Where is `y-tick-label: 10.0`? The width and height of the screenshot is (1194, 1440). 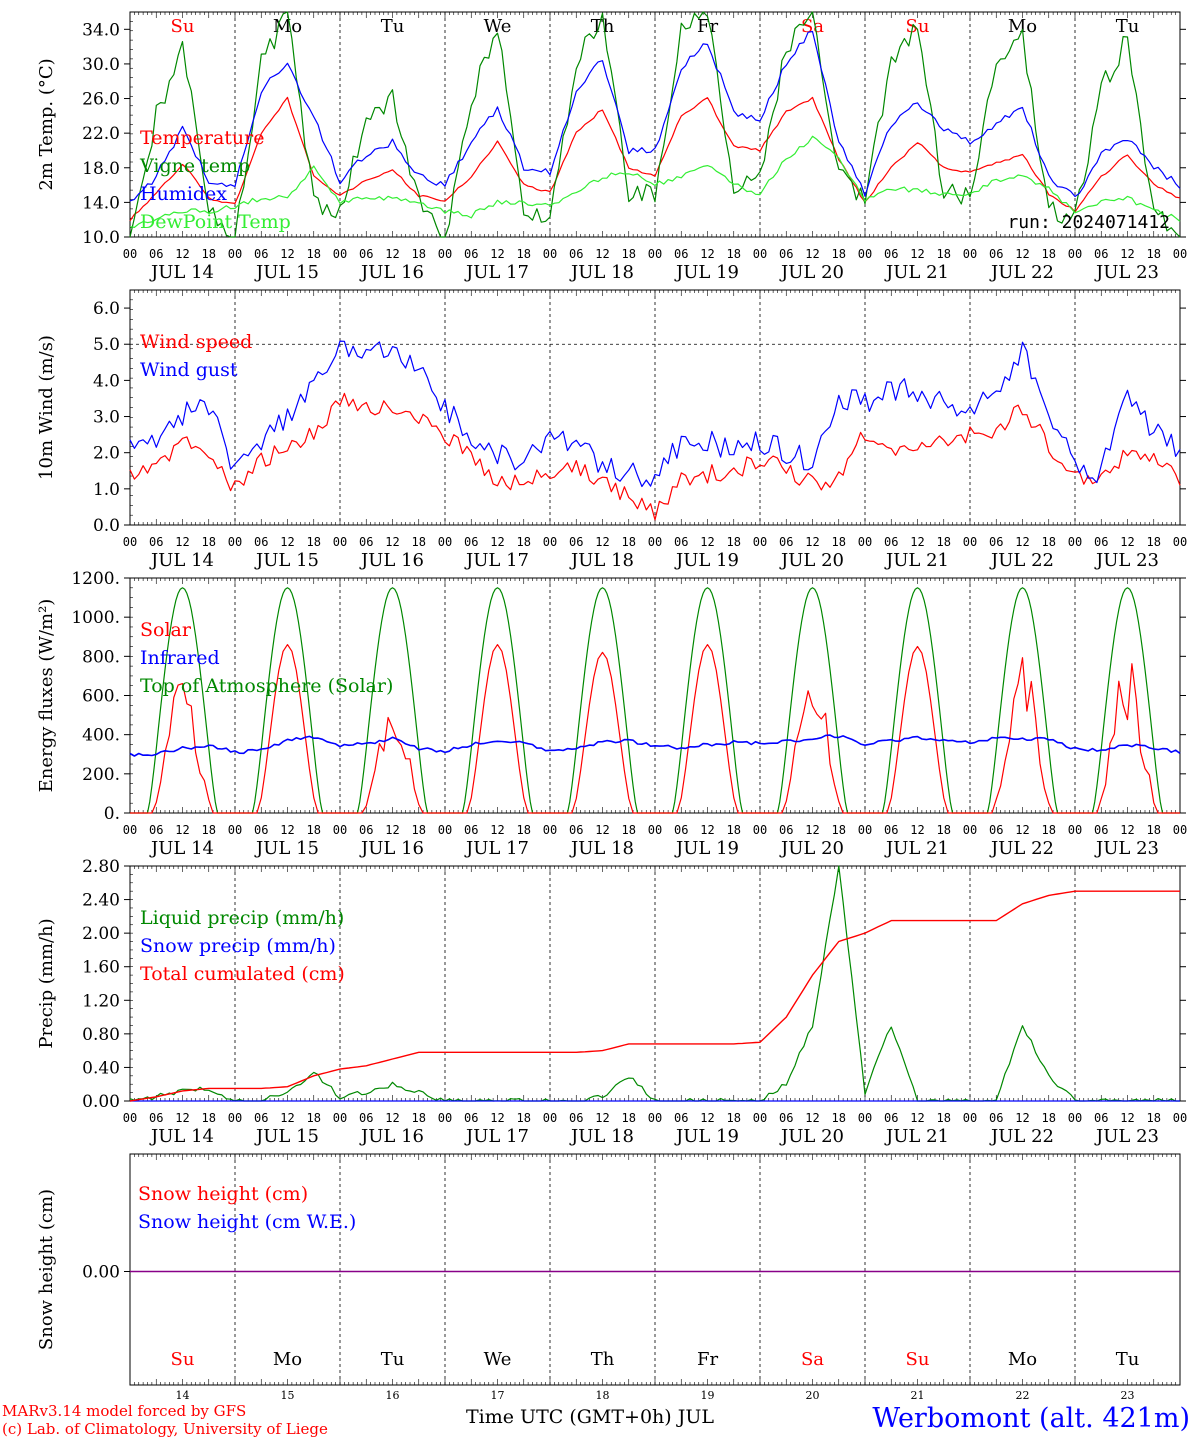
y-tick-label: 10.0 is located at coordinates (101, 238).